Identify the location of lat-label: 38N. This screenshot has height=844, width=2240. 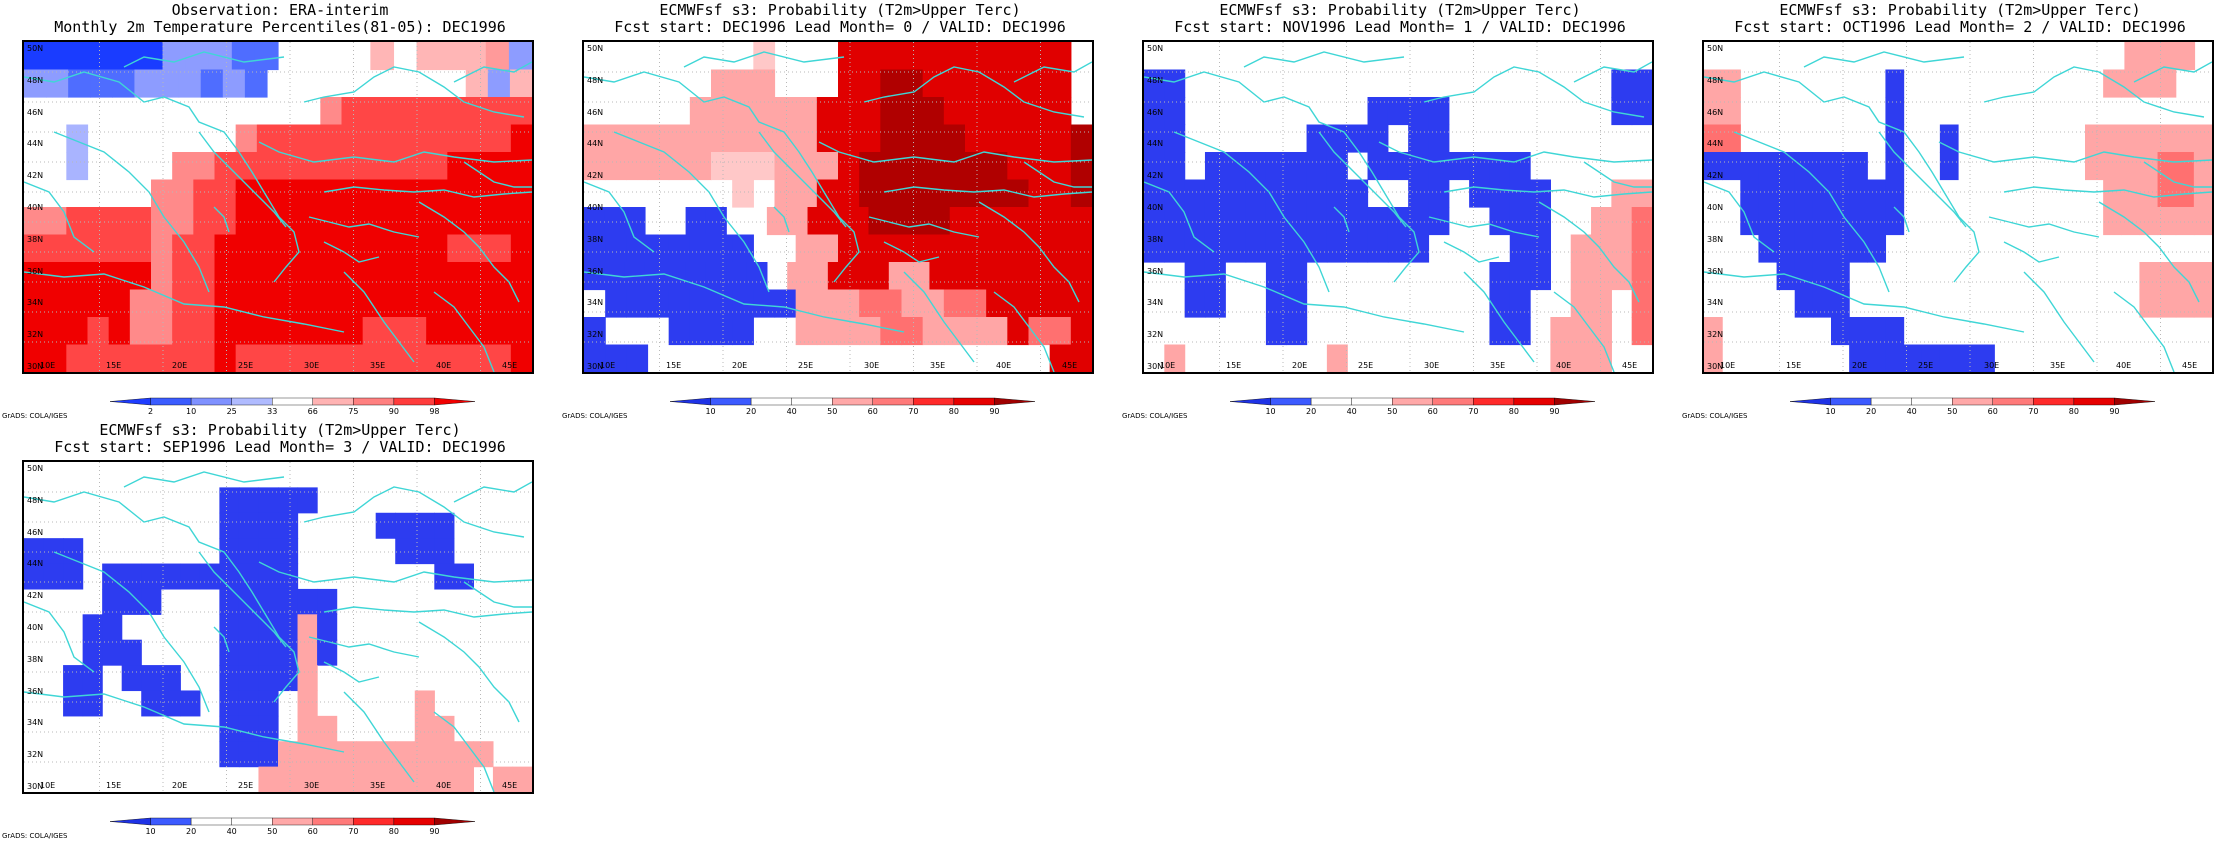
(35, 659).